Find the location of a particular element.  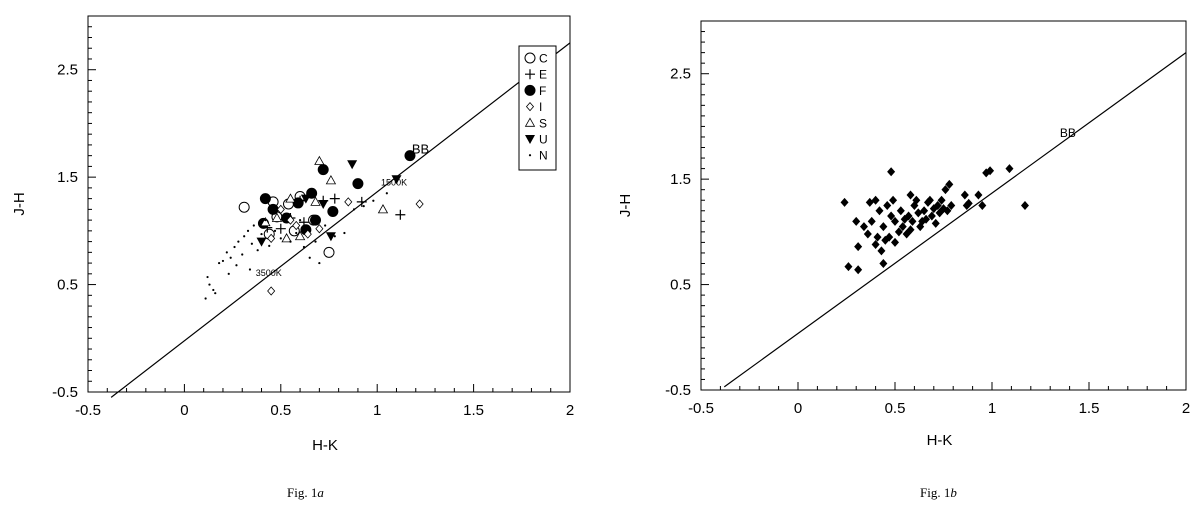

x-tick-label: 2 is located at coordinates (1186, 408).